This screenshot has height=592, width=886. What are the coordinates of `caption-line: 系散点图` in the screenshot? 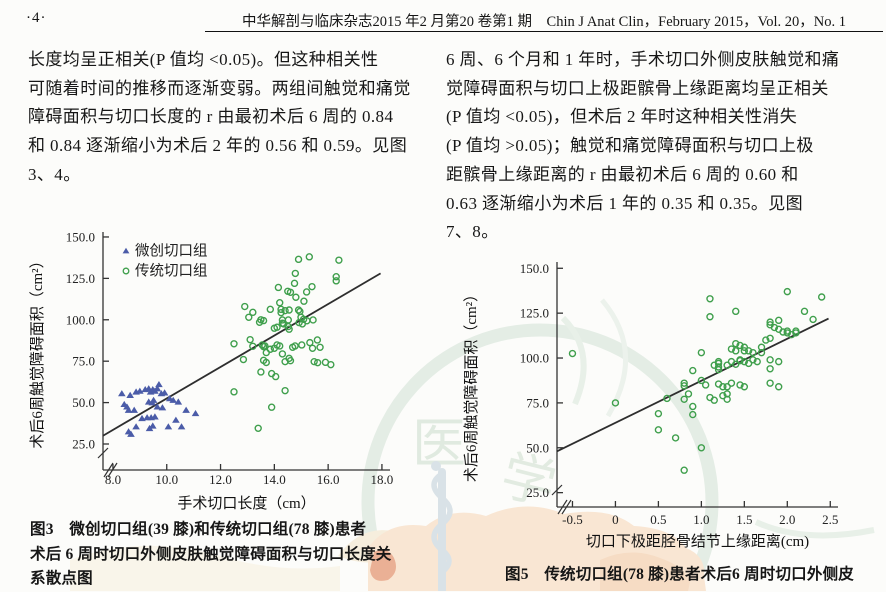 It's located at (61, 578).